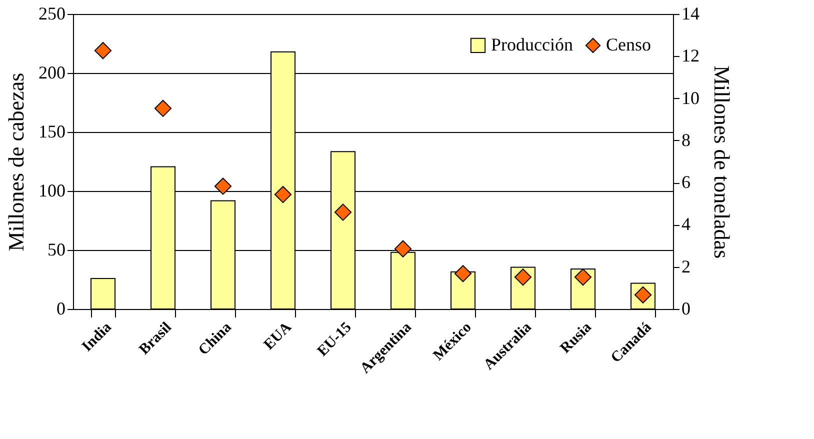 This screenshot has width=814, height=439. Describe the element at coordinates (691, 56) in the screenshot. I see `y2-tick-label: 12` at that location.